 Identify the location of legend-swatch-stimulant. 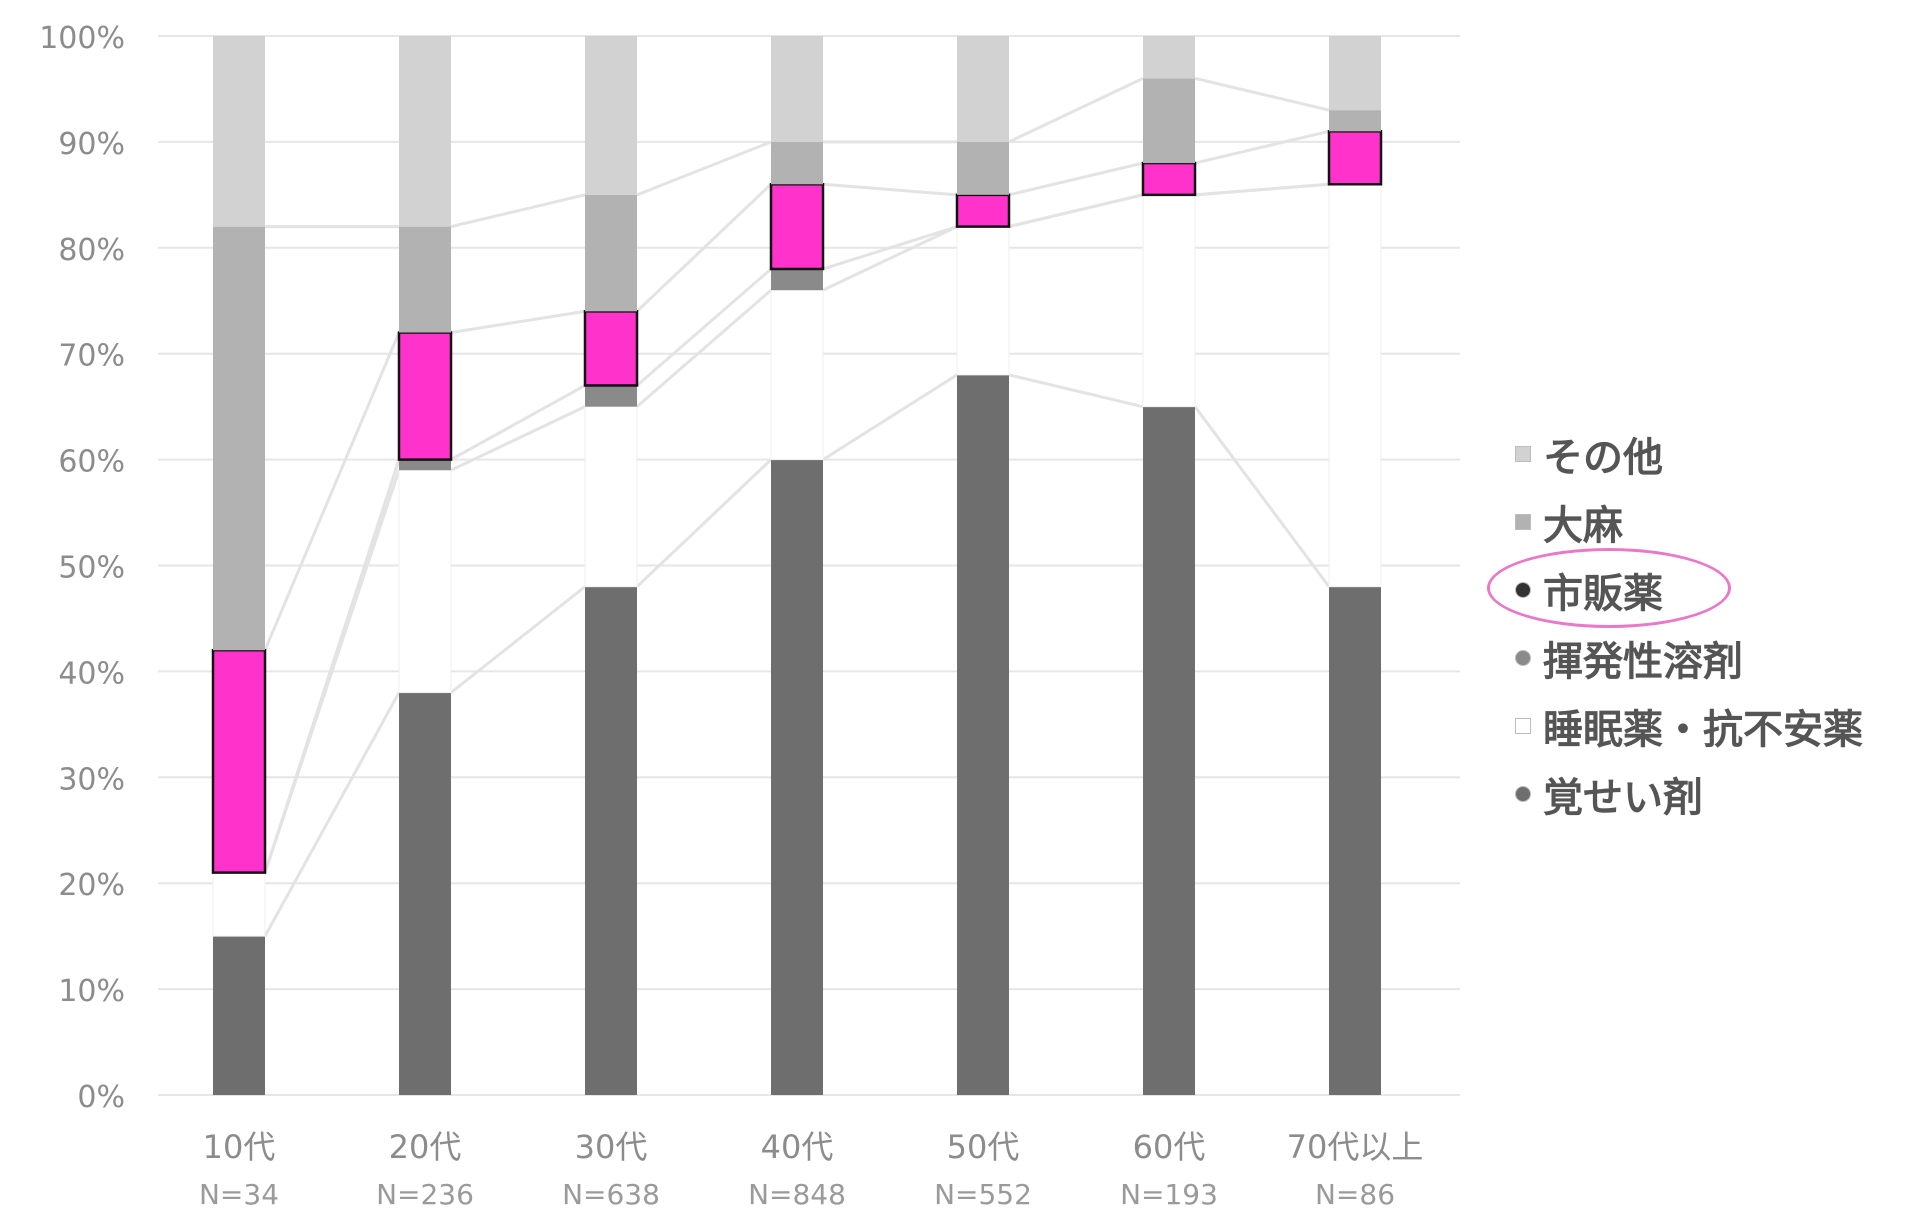
(1523, 794).